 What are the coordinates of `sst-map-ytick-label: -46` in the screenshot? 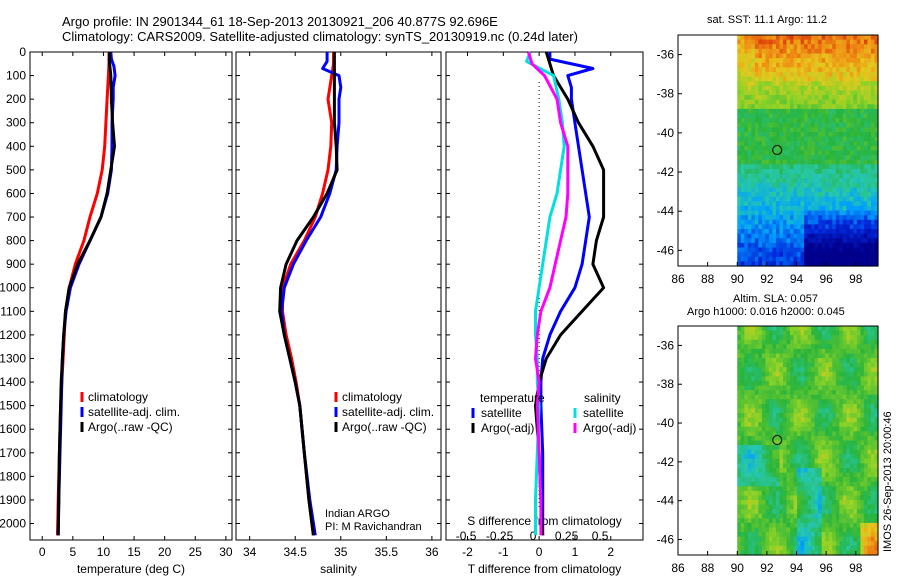 It's located at (666, 250).